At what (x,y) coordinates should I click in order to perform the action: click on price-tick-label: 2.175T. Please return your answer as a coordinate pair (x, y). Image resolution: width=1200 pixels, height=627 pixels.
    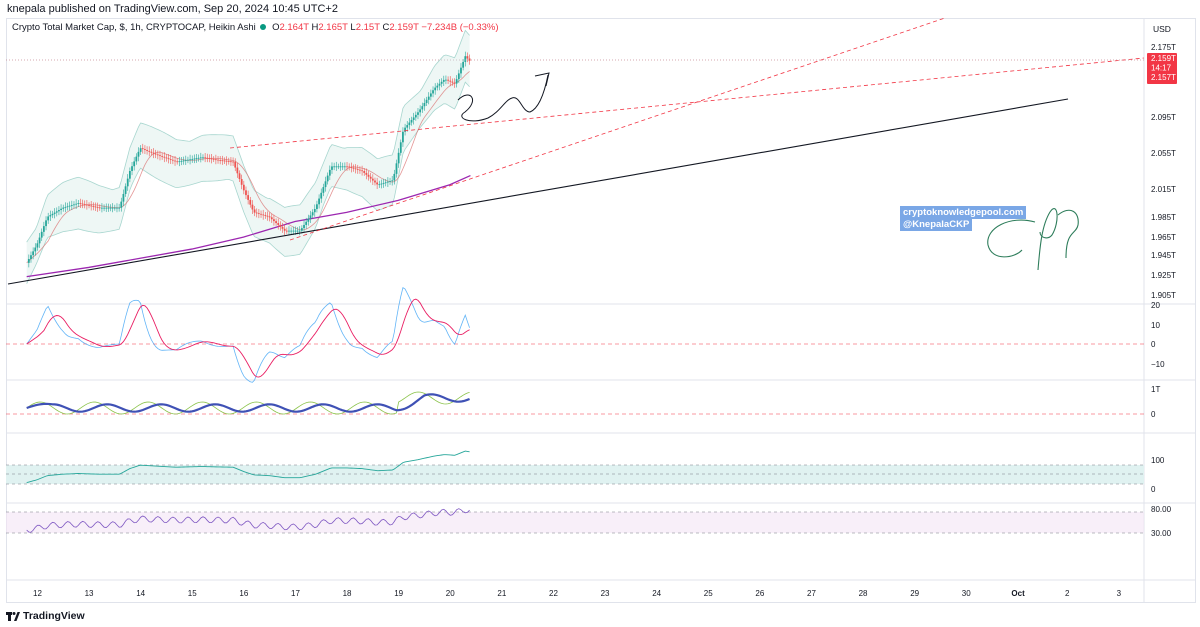
    Looking at the image, I should click on (1163, 47).